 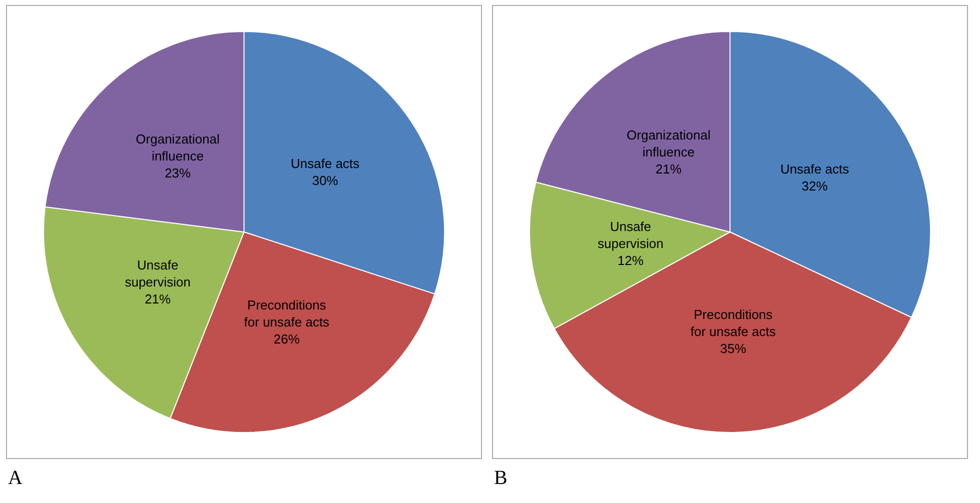 What do you see at coordinates (500, 478) in the screenshot?
I see `text: B` at bounding box center [500, 478].